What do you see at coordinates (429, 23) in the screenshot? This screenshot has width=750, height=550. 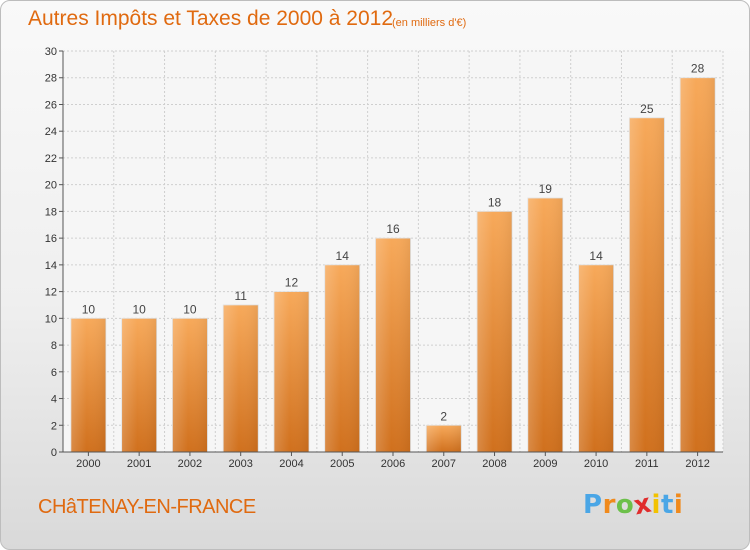 I see `chart-subtitle: (en milliers d'€)` at bounding box center [429, 23].